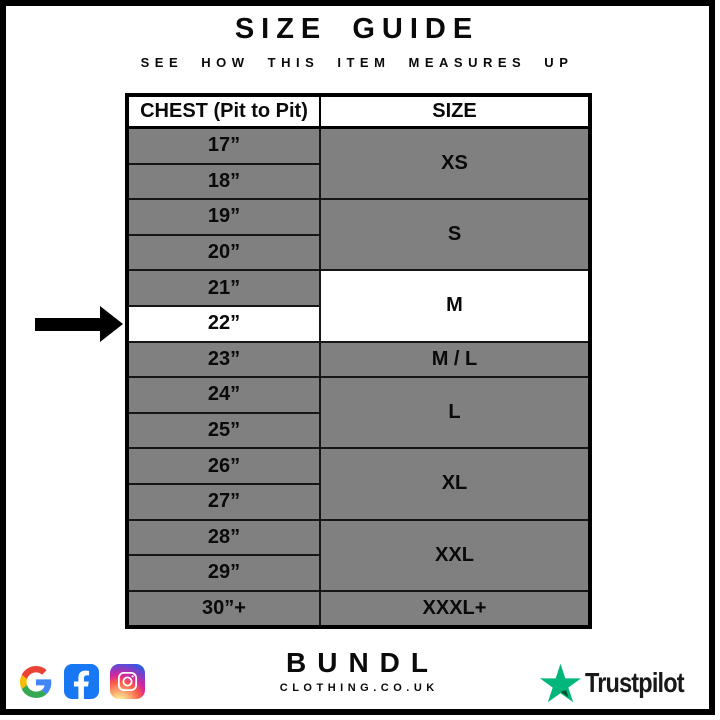  Describe the element at coordinates (81, 681) in the screenshot. I see `facebook-icon` at that location.